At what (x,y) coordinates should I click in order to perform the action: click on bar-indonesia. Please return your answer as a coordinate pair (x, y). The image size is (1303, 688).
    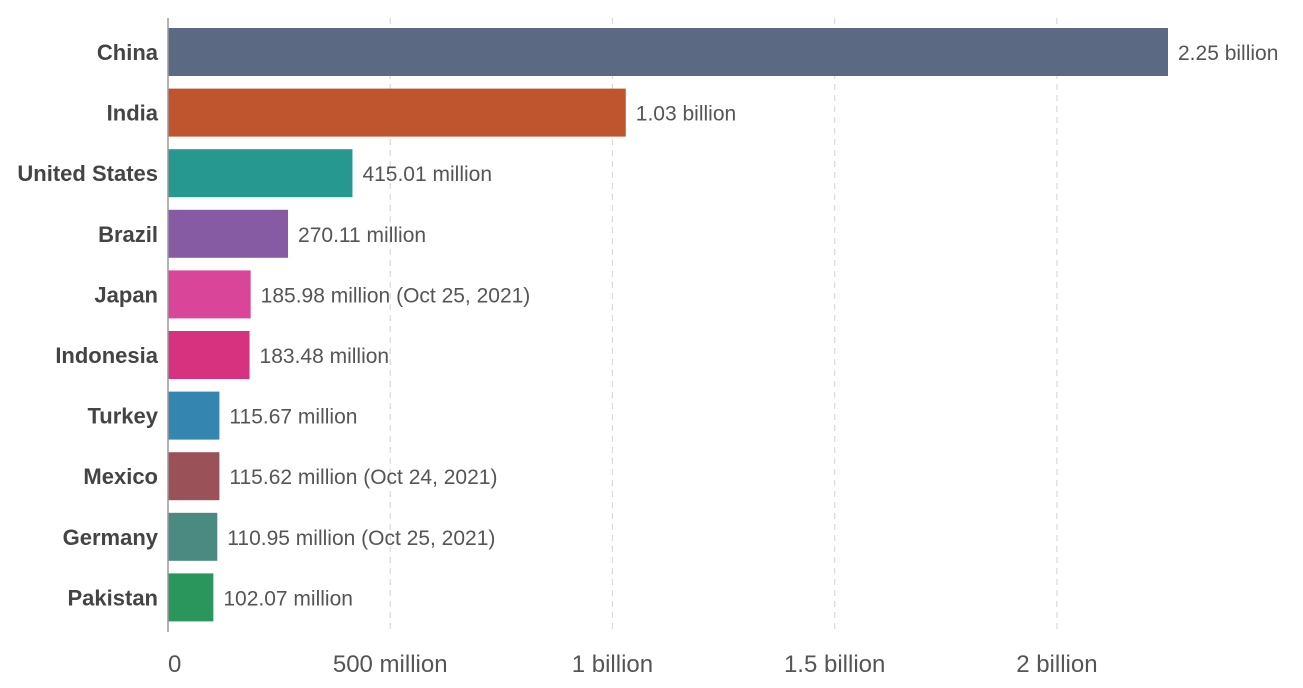
    Looking at the image, I should click on (209, 355).